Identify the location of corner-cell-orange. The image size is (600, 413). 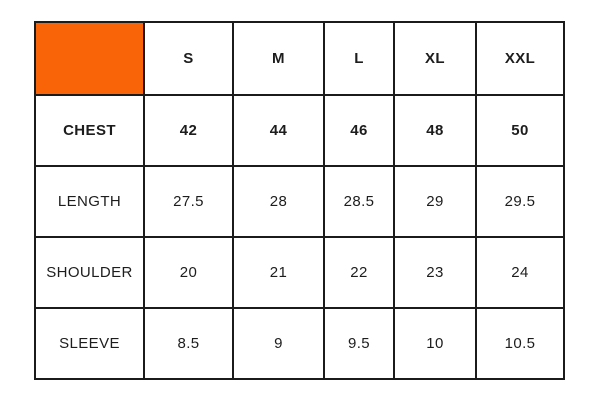
(89, 58).